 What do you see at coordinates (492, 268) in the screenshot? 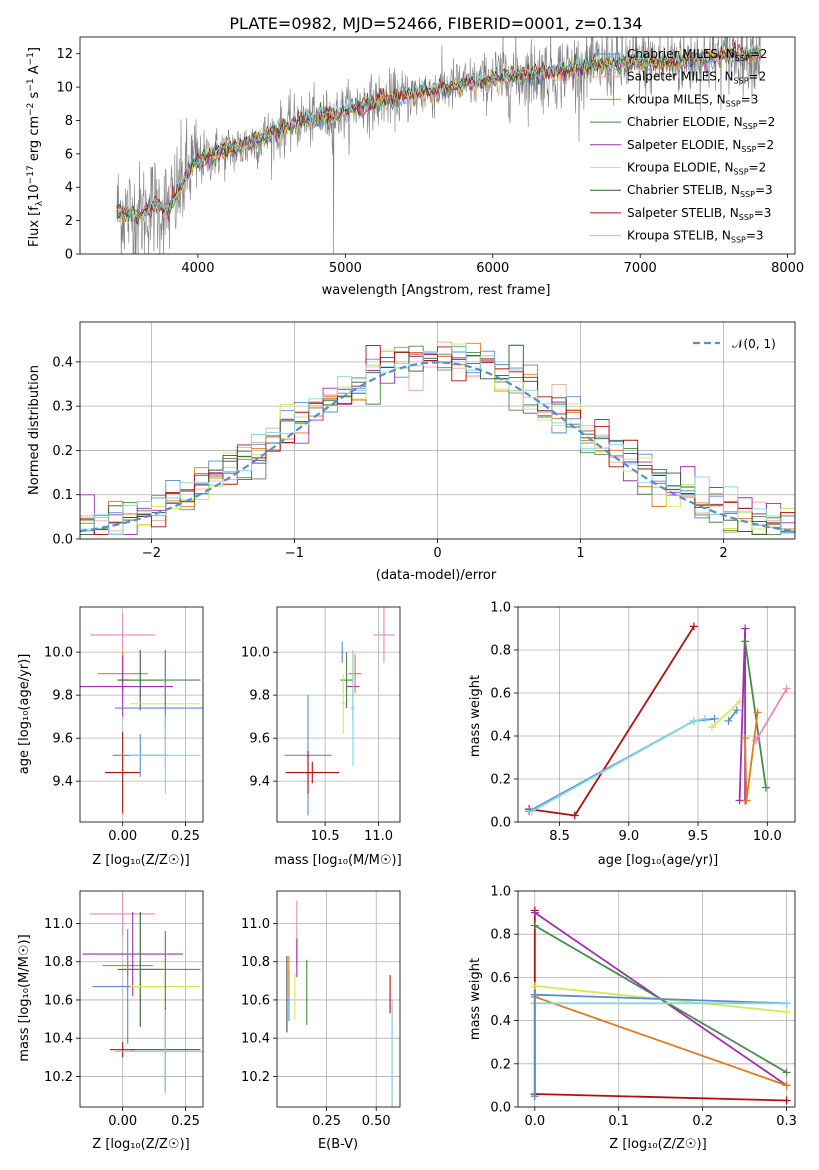
I see `x-tick-label: 6000` at bounding box center [492, 268].